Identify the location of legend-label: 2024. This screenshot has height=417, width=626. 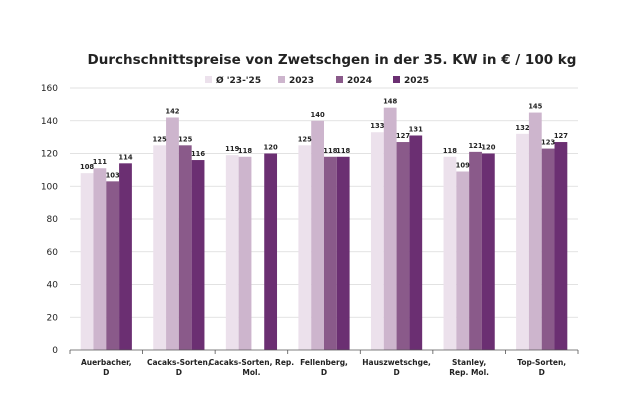
(359, 81).